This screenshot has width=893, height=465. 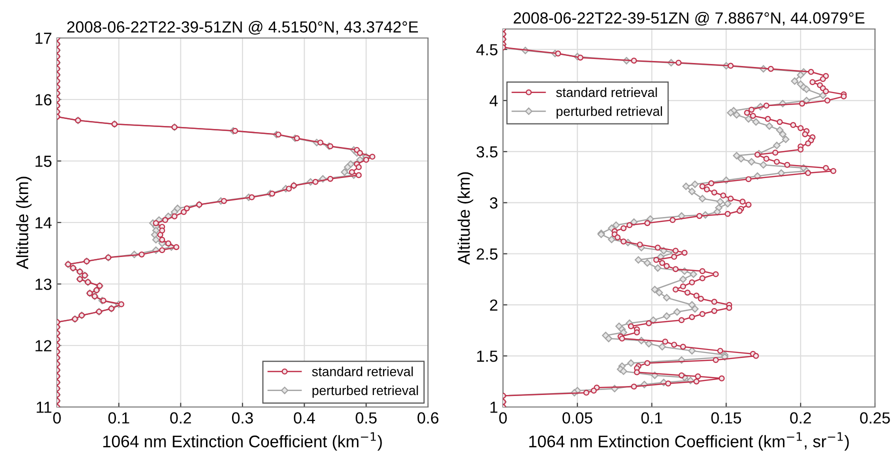 What do you see at coordinates (428, 418) in the screenshot?
I see `x-tick-label: 0.6` at bounding box center [428, 418].